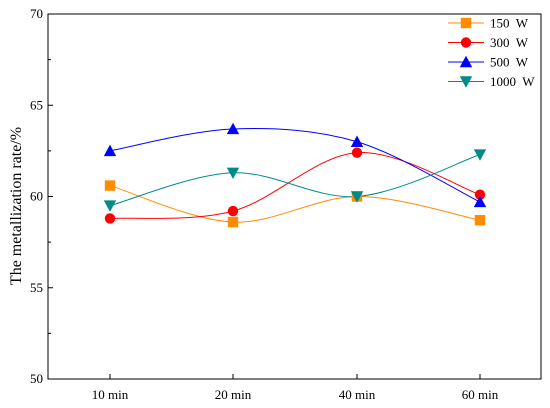  Describe the element at coordinates (512, 81) in the screenshot. I see `legend-label: 1000 W` at that location.